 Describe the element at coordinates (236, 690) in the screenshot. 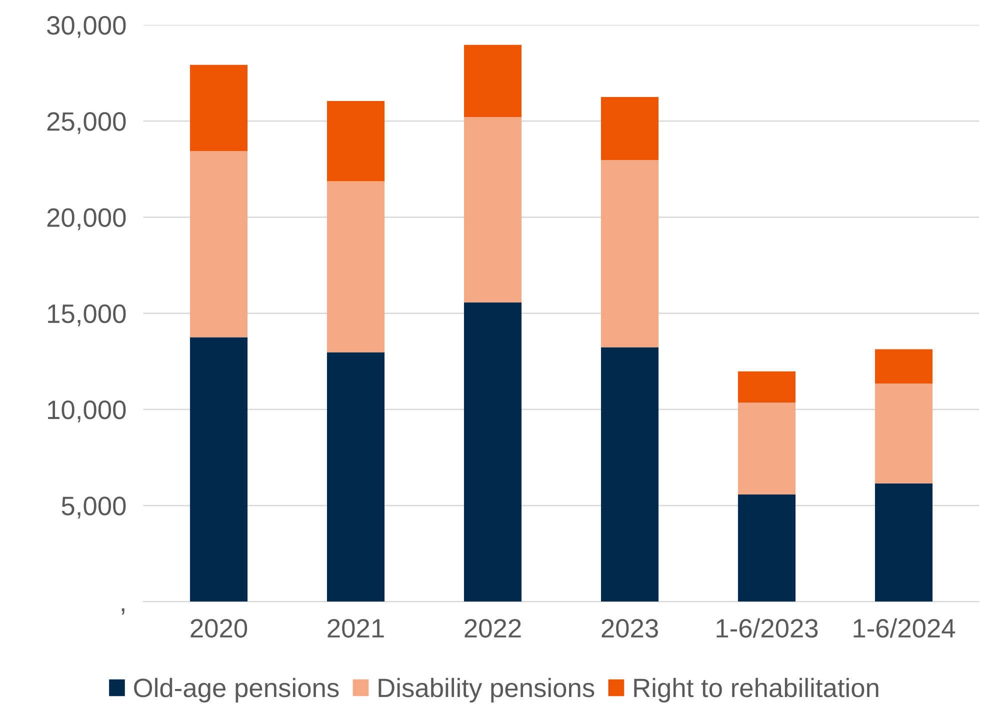

I see `legend-label: Old-age pensions` at that location.